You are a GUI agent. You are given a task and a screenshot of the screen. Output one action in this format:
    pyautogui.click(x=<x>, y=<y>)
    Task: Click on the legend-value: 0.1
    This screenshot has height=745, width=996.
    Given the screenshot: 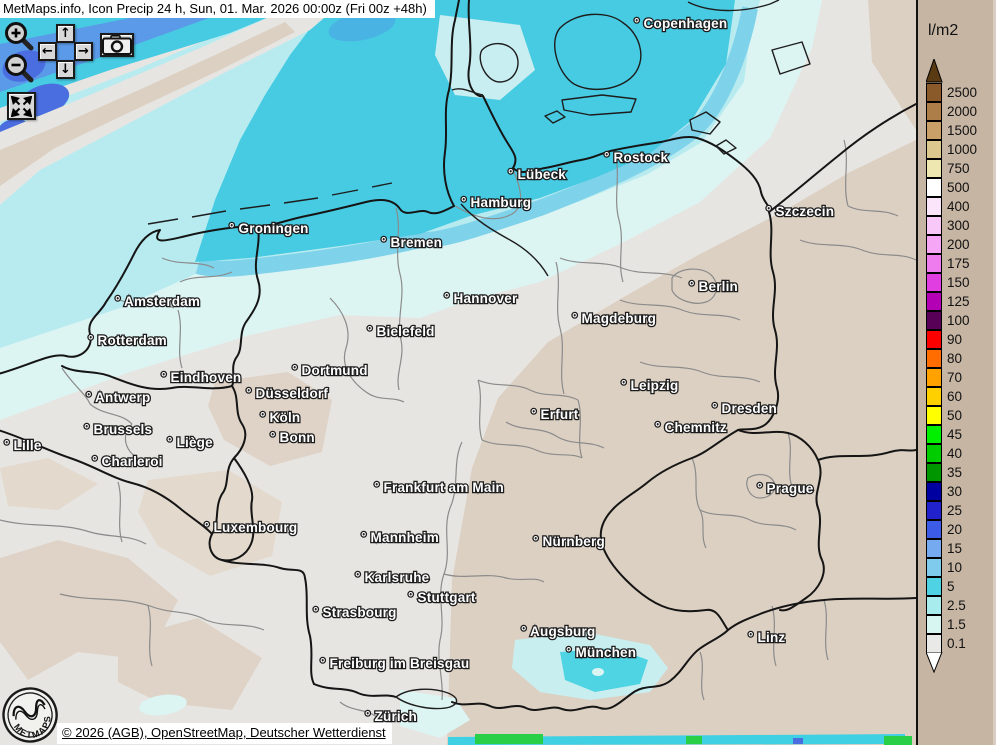 What is the action you would take?
    pyautogui.click(x=956, y=643)
    